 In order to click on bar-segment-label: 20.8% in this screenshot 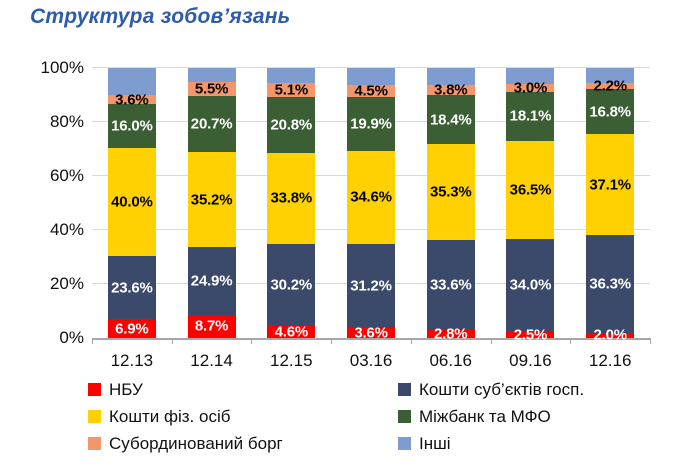, I will do `click(291, 125)`.